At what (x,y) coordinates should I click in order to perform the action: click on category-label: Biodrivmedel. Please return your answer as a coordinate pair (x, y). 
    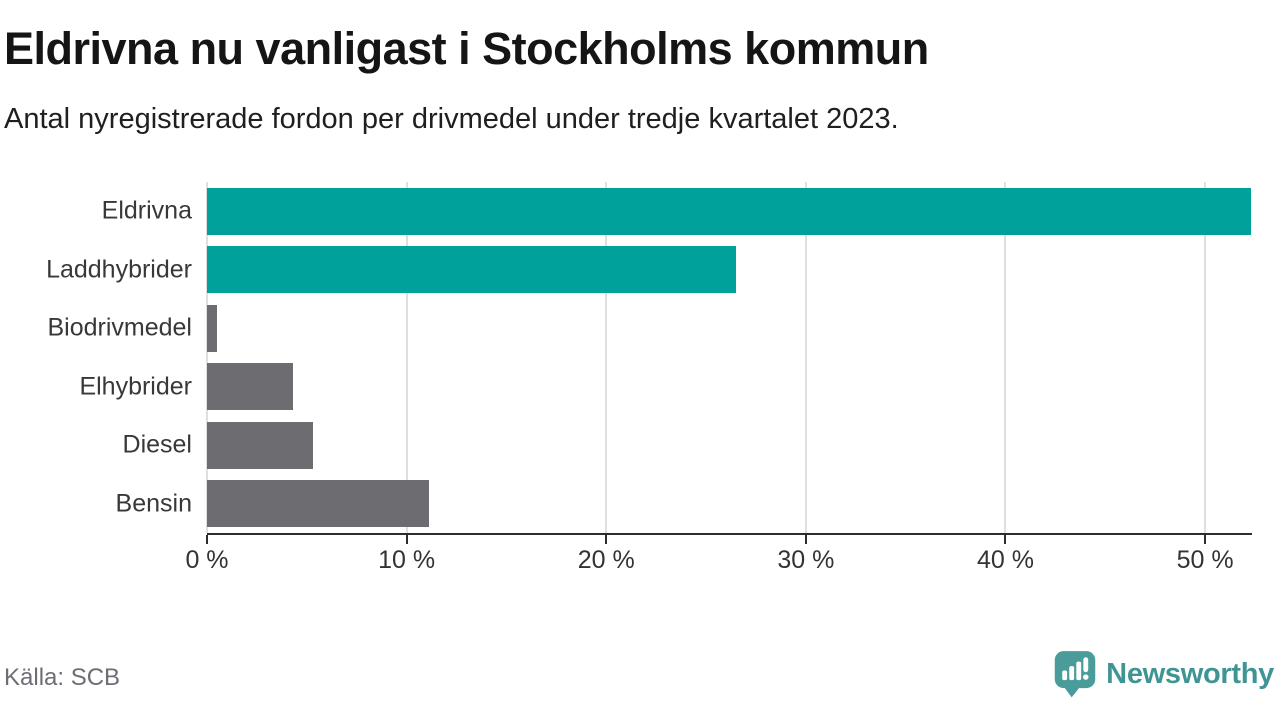
    Looking at the image, I should click on (119, 327).